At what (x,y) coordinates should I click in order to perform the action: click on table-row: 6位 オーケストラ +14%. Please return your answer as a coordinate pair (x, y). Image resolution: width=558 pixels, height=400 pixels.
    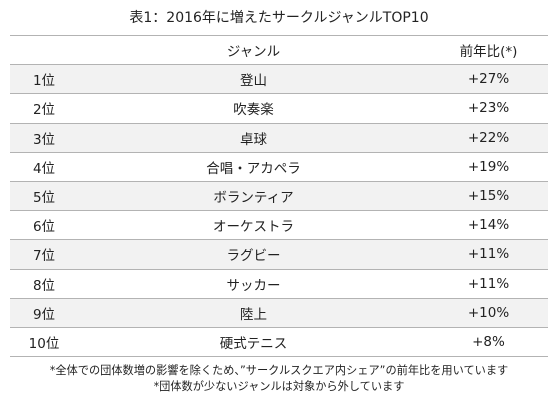
    Looking at the image, I should click on (279, 225).